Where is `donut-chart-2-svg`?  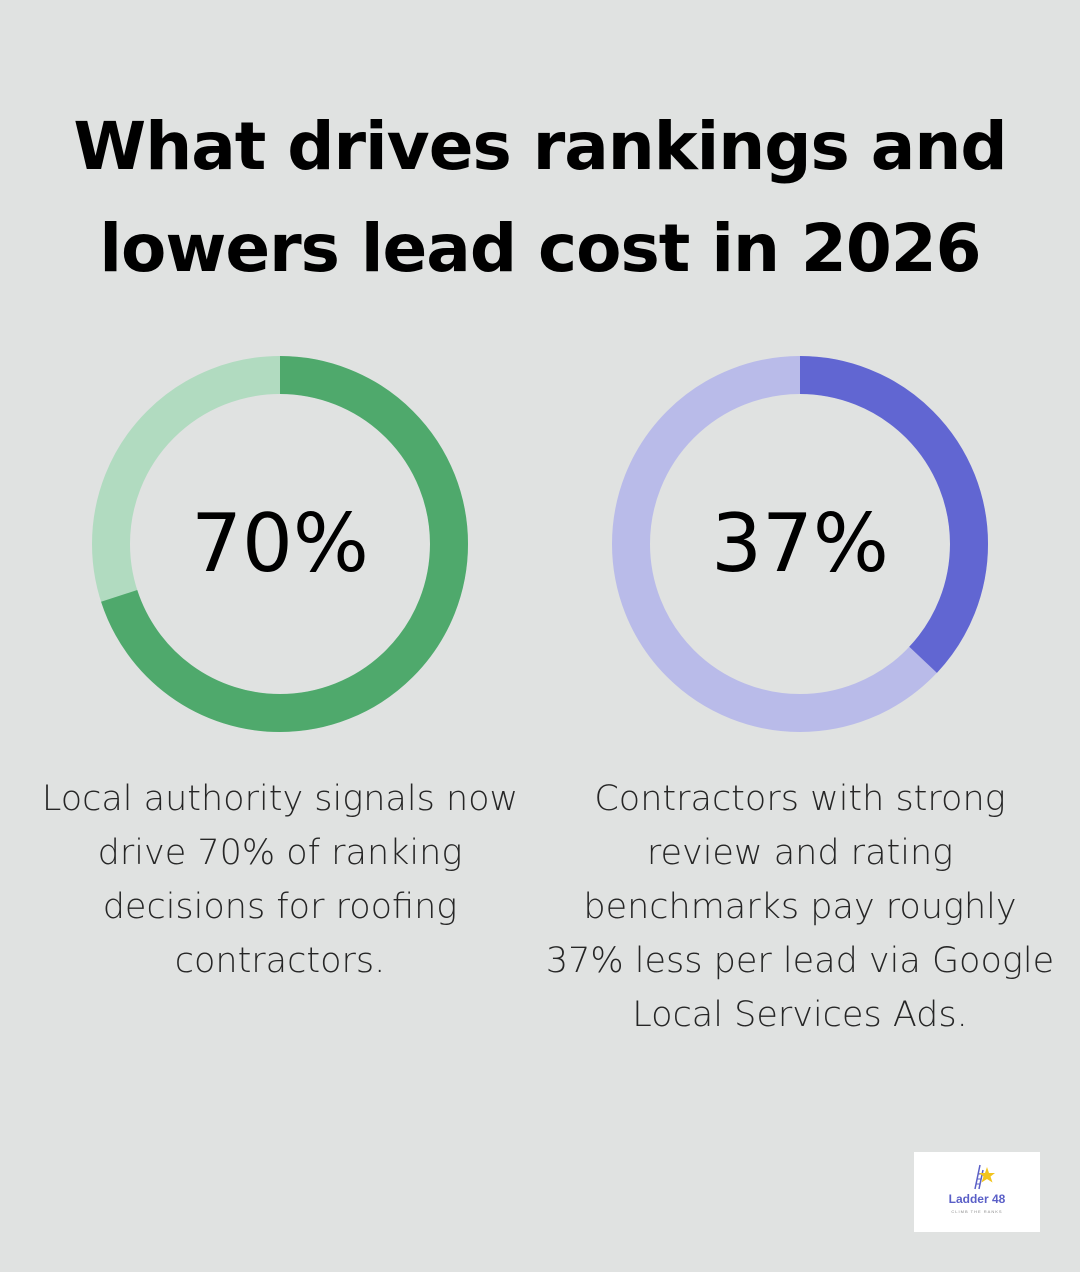
donut-chart-2-svg is located at coordinates (800, 544).